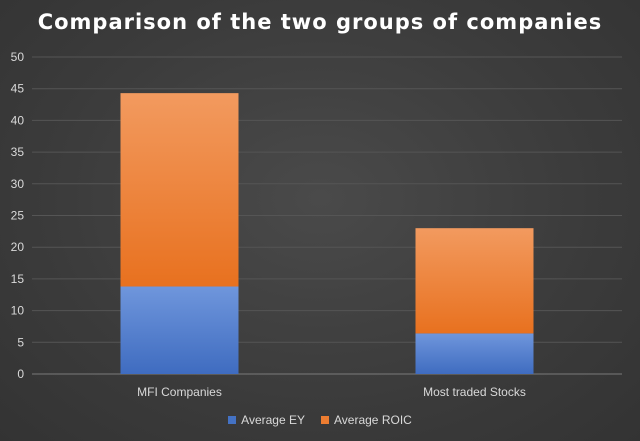 The height and width of the screenshot is (441, 640). What do you see at coordinates (474, 281) in the screenshot?
I see `bar-average-roic-most-traded-stocks` at bounding box center [474, 281].